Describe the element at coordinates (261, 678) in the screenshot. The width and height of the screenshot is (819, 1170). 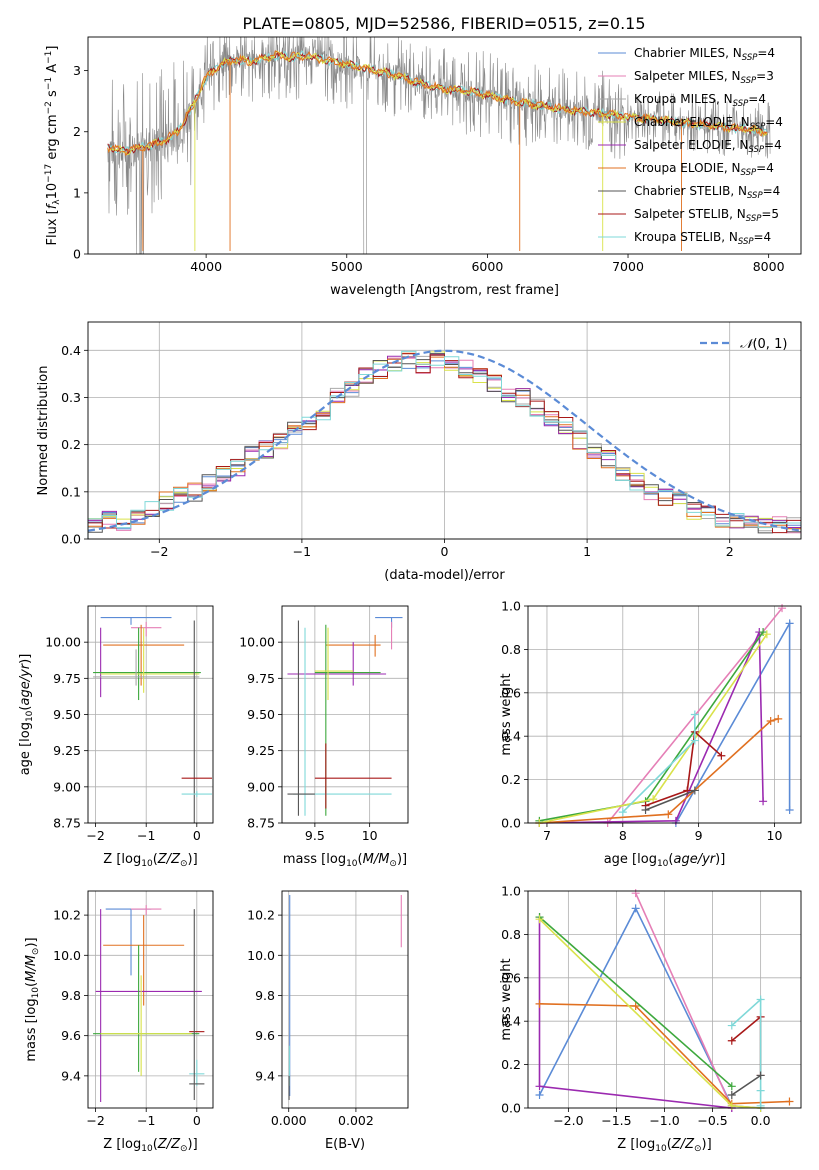
I see `y-tick-label: 9.75` at that location.